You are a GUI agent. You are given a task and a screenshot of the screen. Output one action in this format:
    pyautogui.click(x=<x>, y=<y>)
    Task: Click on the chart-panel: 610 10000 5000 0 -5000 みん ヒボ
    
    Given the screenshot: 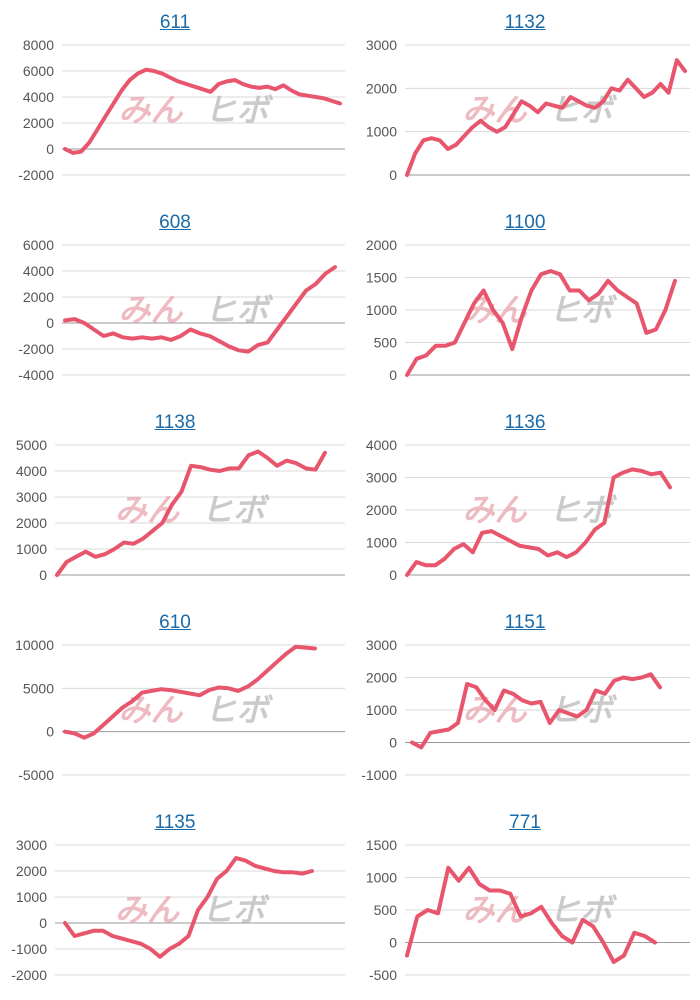 What is the action you would take?
    pyautogui.click(x=175, y=700)
    